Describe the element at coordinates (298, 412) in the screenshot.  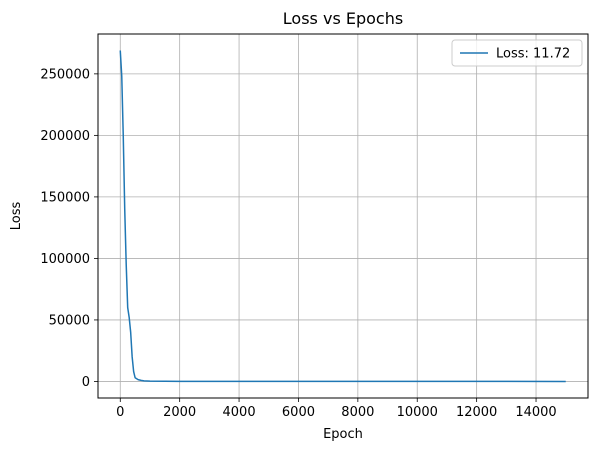
I see `x-tick-label: 6000` at that location.